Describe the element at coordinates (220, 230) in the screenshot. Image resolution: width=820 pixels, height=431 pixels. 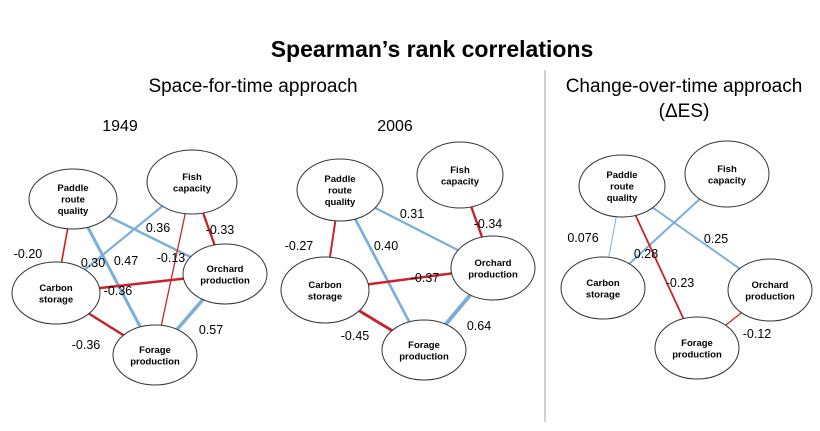
I see `edge-label-1949-fish-orchard: -0.33` at that location.